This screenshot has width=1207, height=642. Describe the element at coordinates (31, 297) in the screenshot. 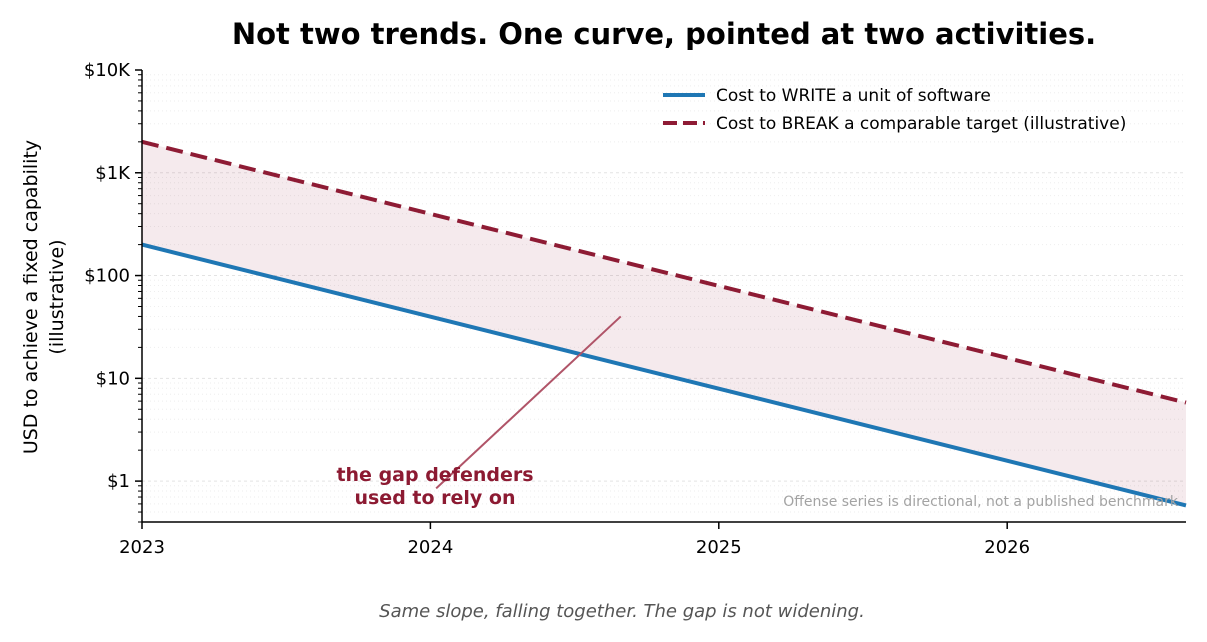

I see `y-axis-label-line-1: USD to achieve a fixed capability` at that location.